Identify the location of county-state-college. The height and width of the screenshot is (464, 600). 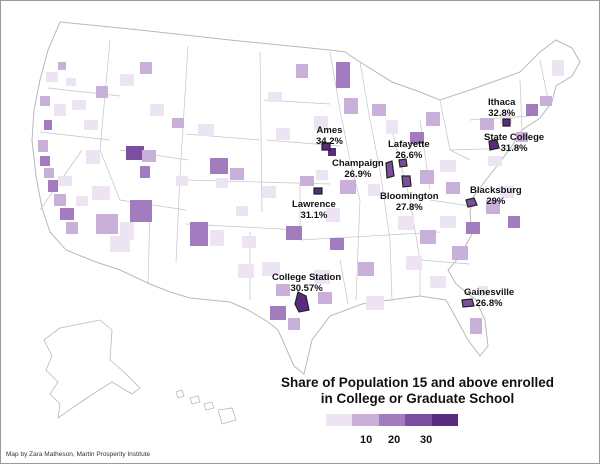
(494, 145).